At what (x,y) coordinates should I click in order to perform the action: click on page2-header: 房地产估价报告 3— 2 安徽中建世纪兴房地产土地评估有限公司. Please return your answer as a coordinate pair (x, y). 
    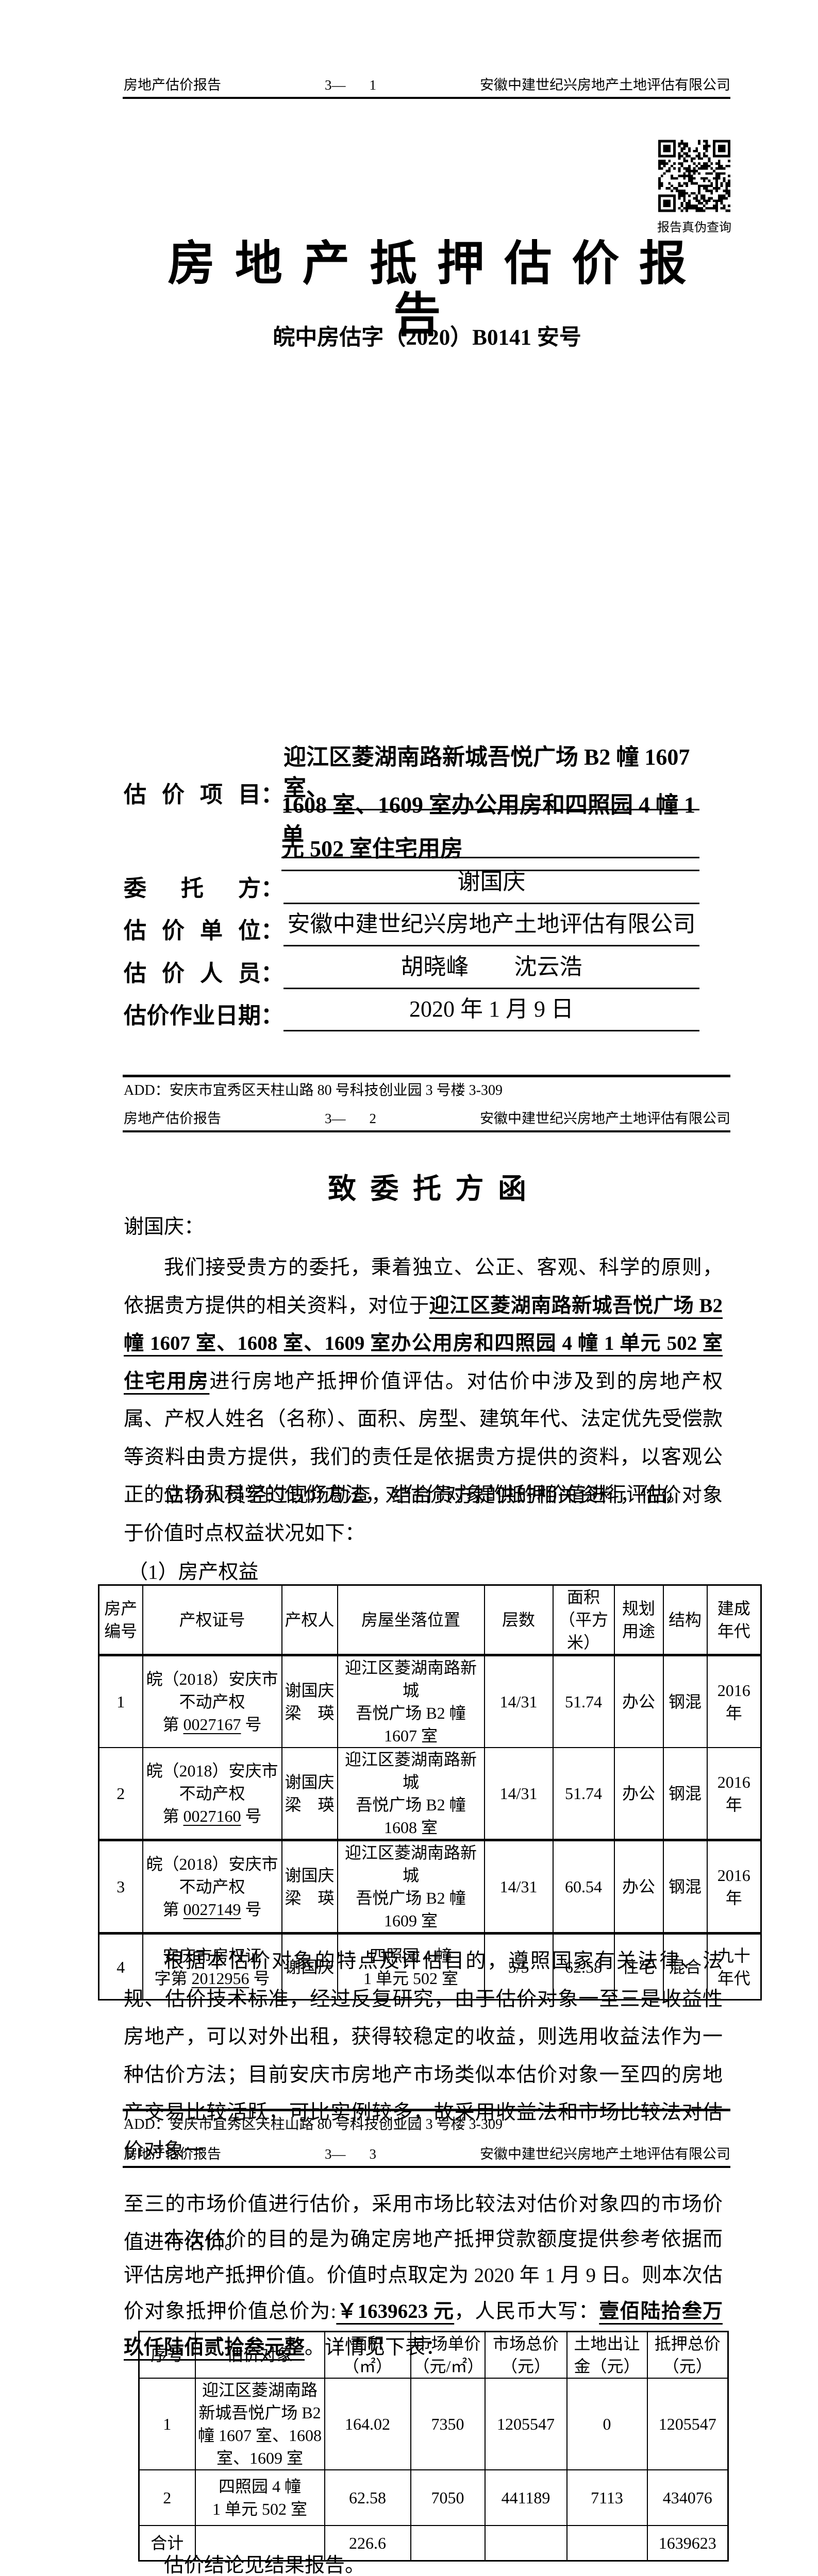
    Looking at the image, I should click on (427, 1119).